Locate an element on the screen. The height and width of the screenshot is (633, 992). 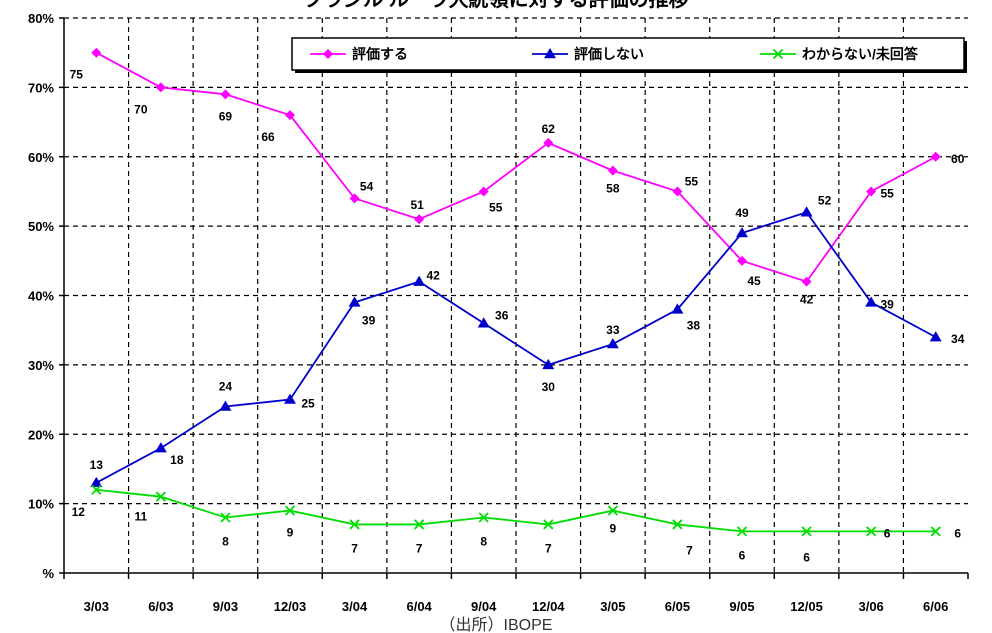
source-note: （出所）IBOPE is located at coordinates (496, 624).